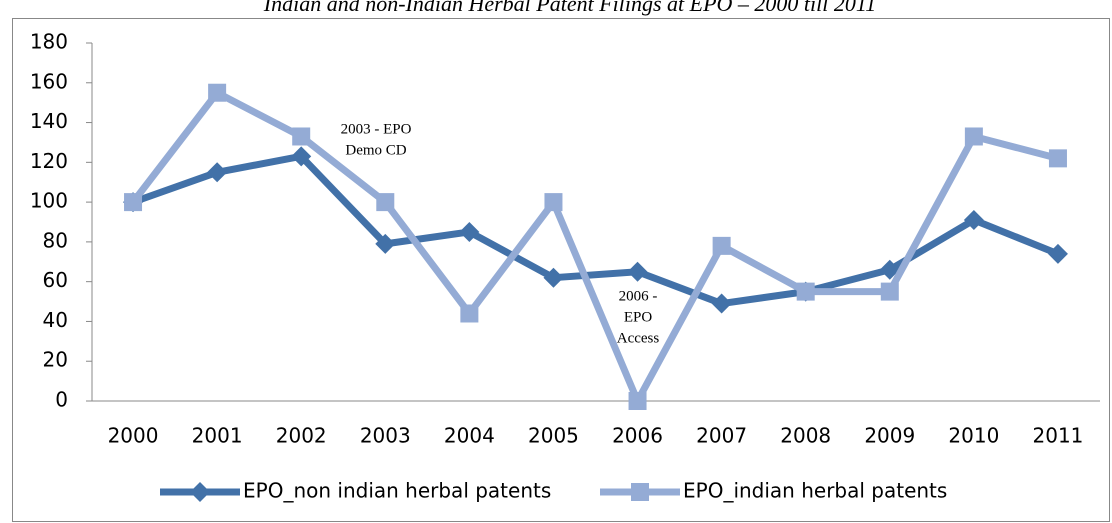 The width and height of the screenshot is (1112, 523). Describe the element at coordinates (1058, 436) in the screenshot. I see `x-tick-label: 2011` at that location.